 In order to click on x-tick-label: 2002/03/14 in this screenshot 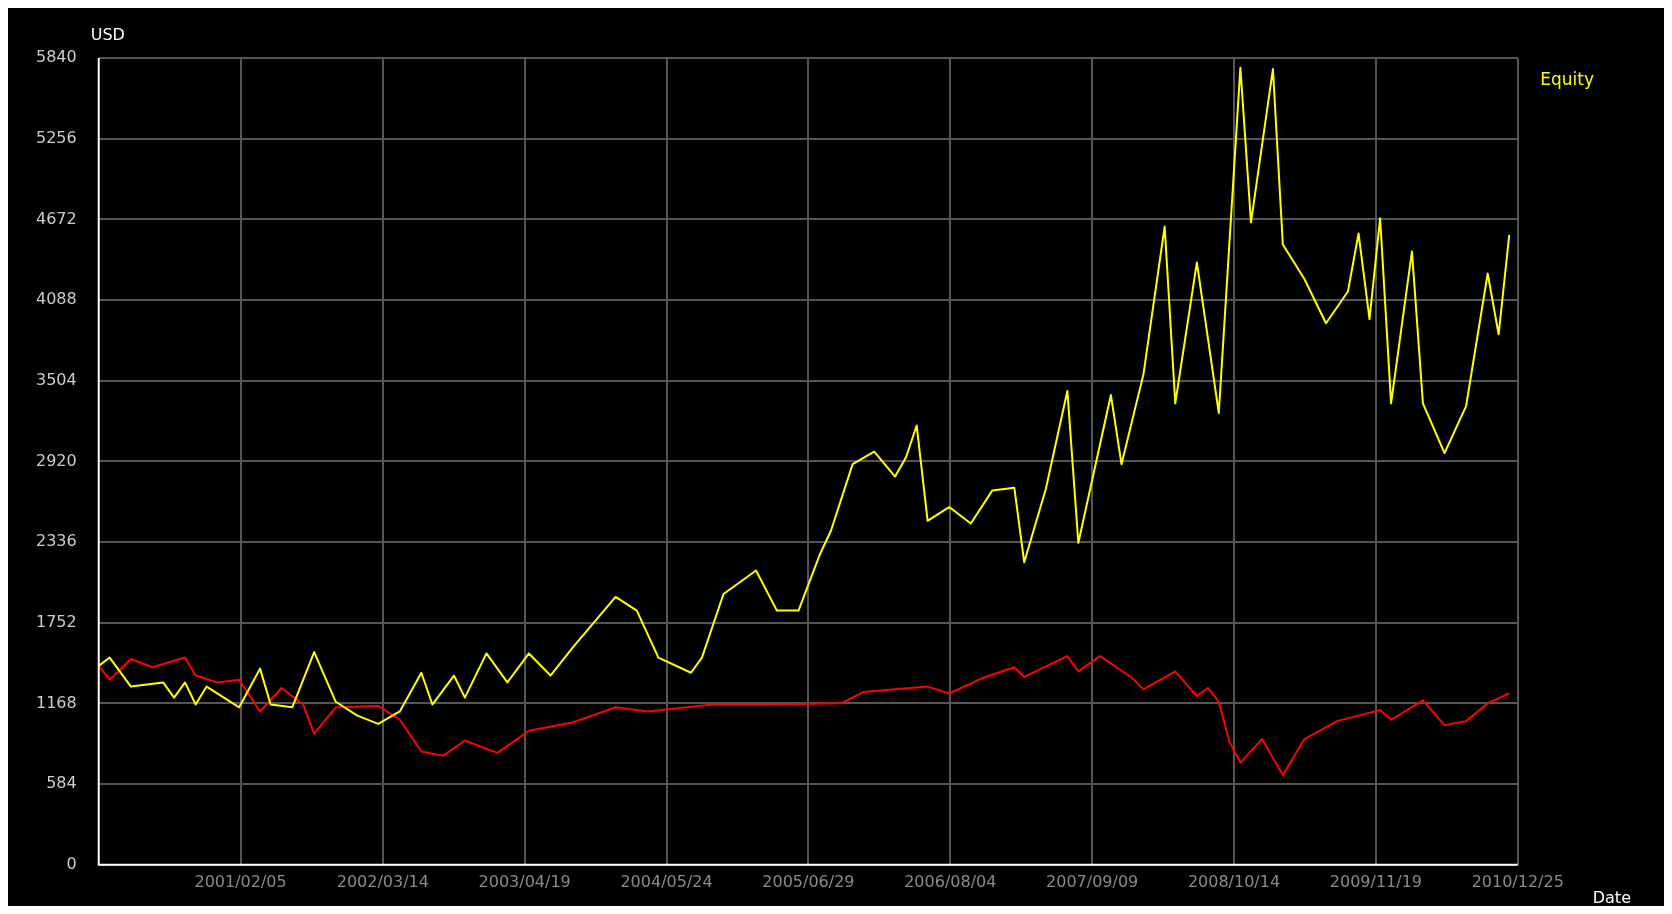, I will do `click(382, 881)`.